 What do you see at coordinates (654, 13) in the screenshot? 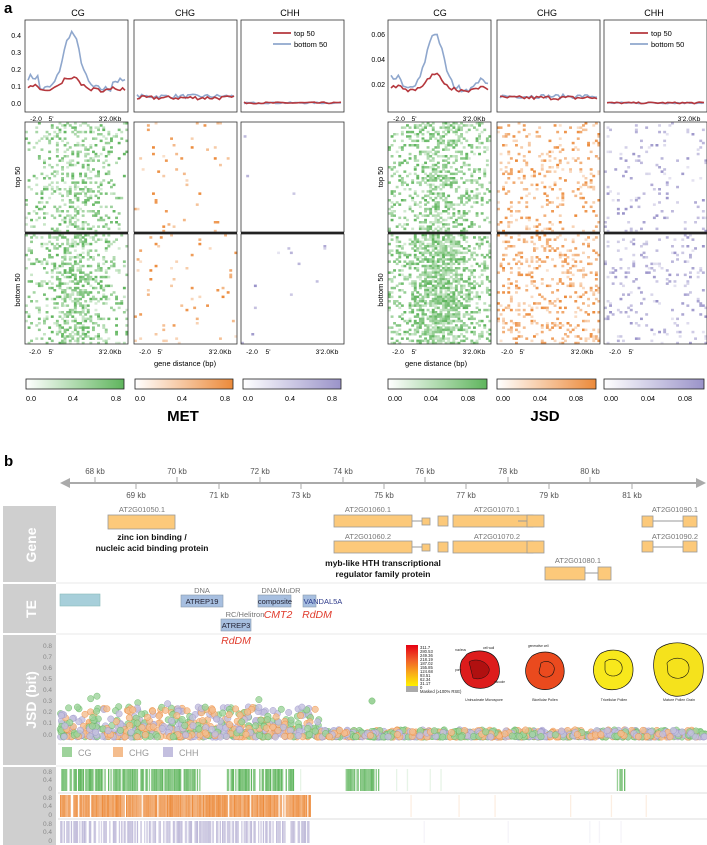
I see `jsd-title-chh: CHH` at bounding box center [654, 13].